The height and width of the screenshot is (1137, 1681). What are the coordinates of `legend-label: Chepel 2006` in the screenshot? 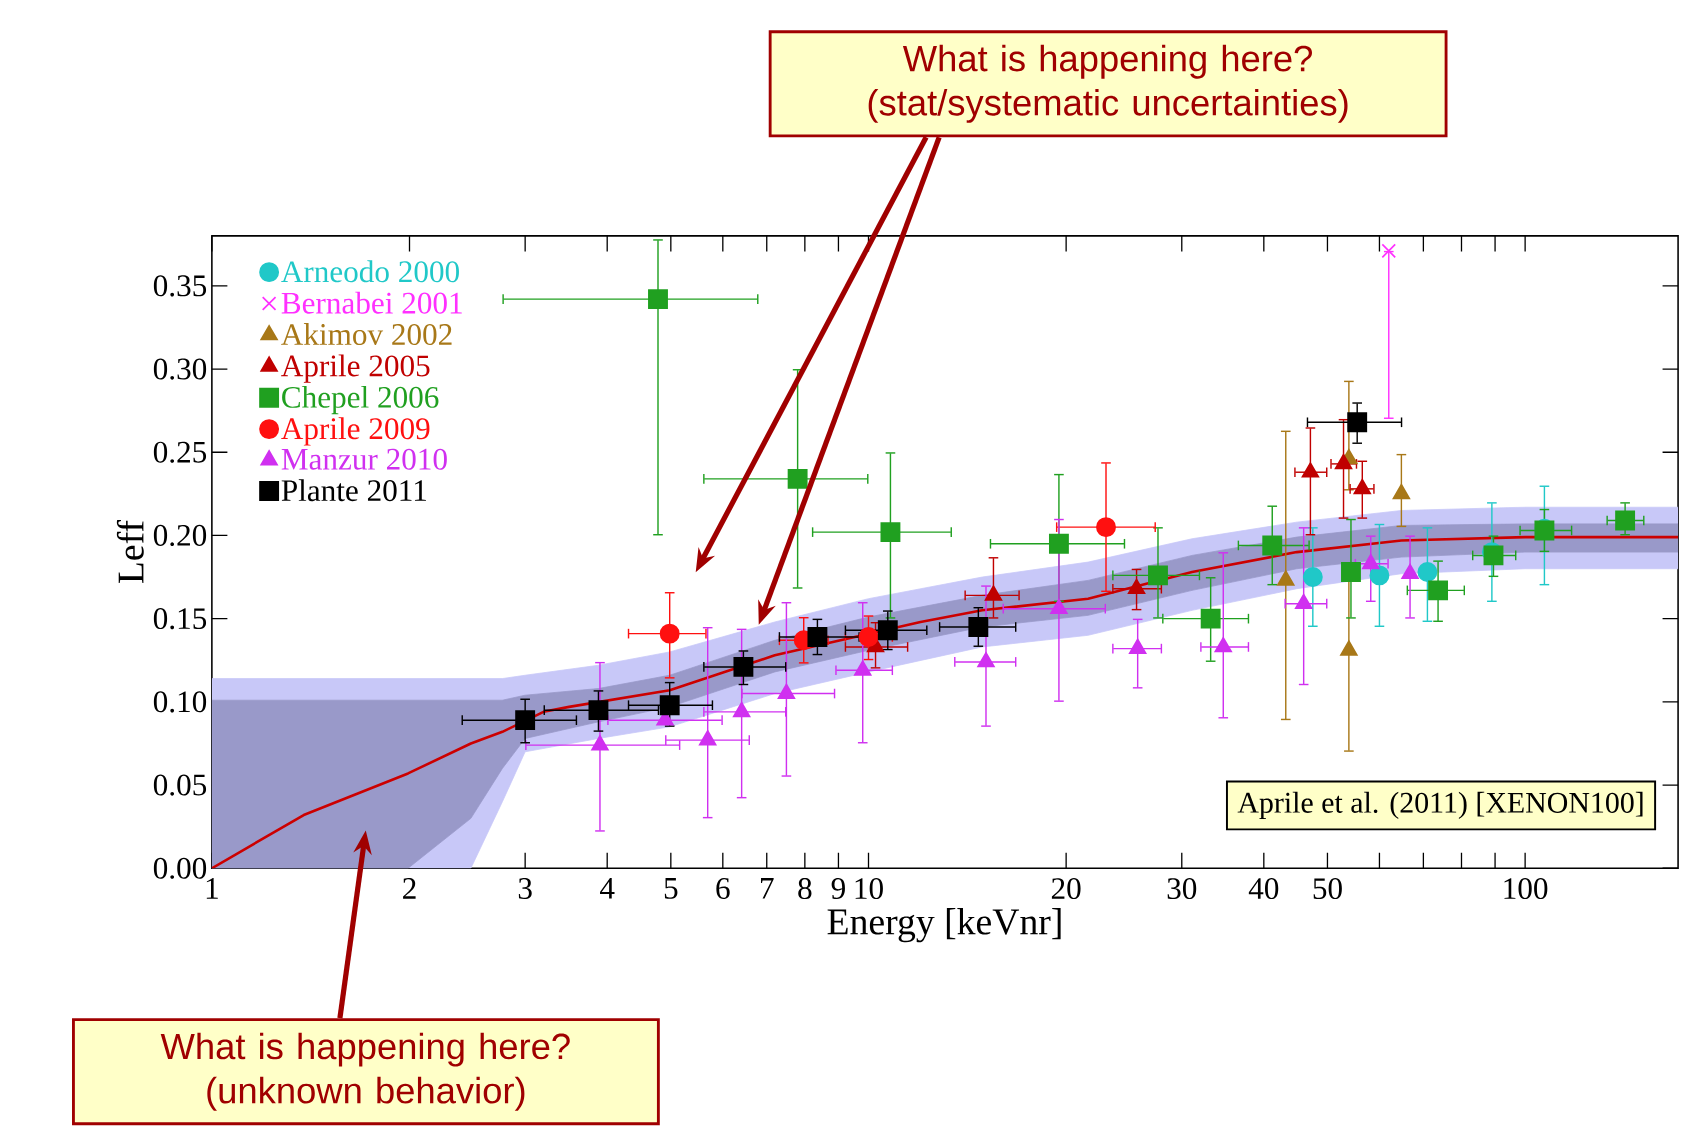 It's located at (360, 400).